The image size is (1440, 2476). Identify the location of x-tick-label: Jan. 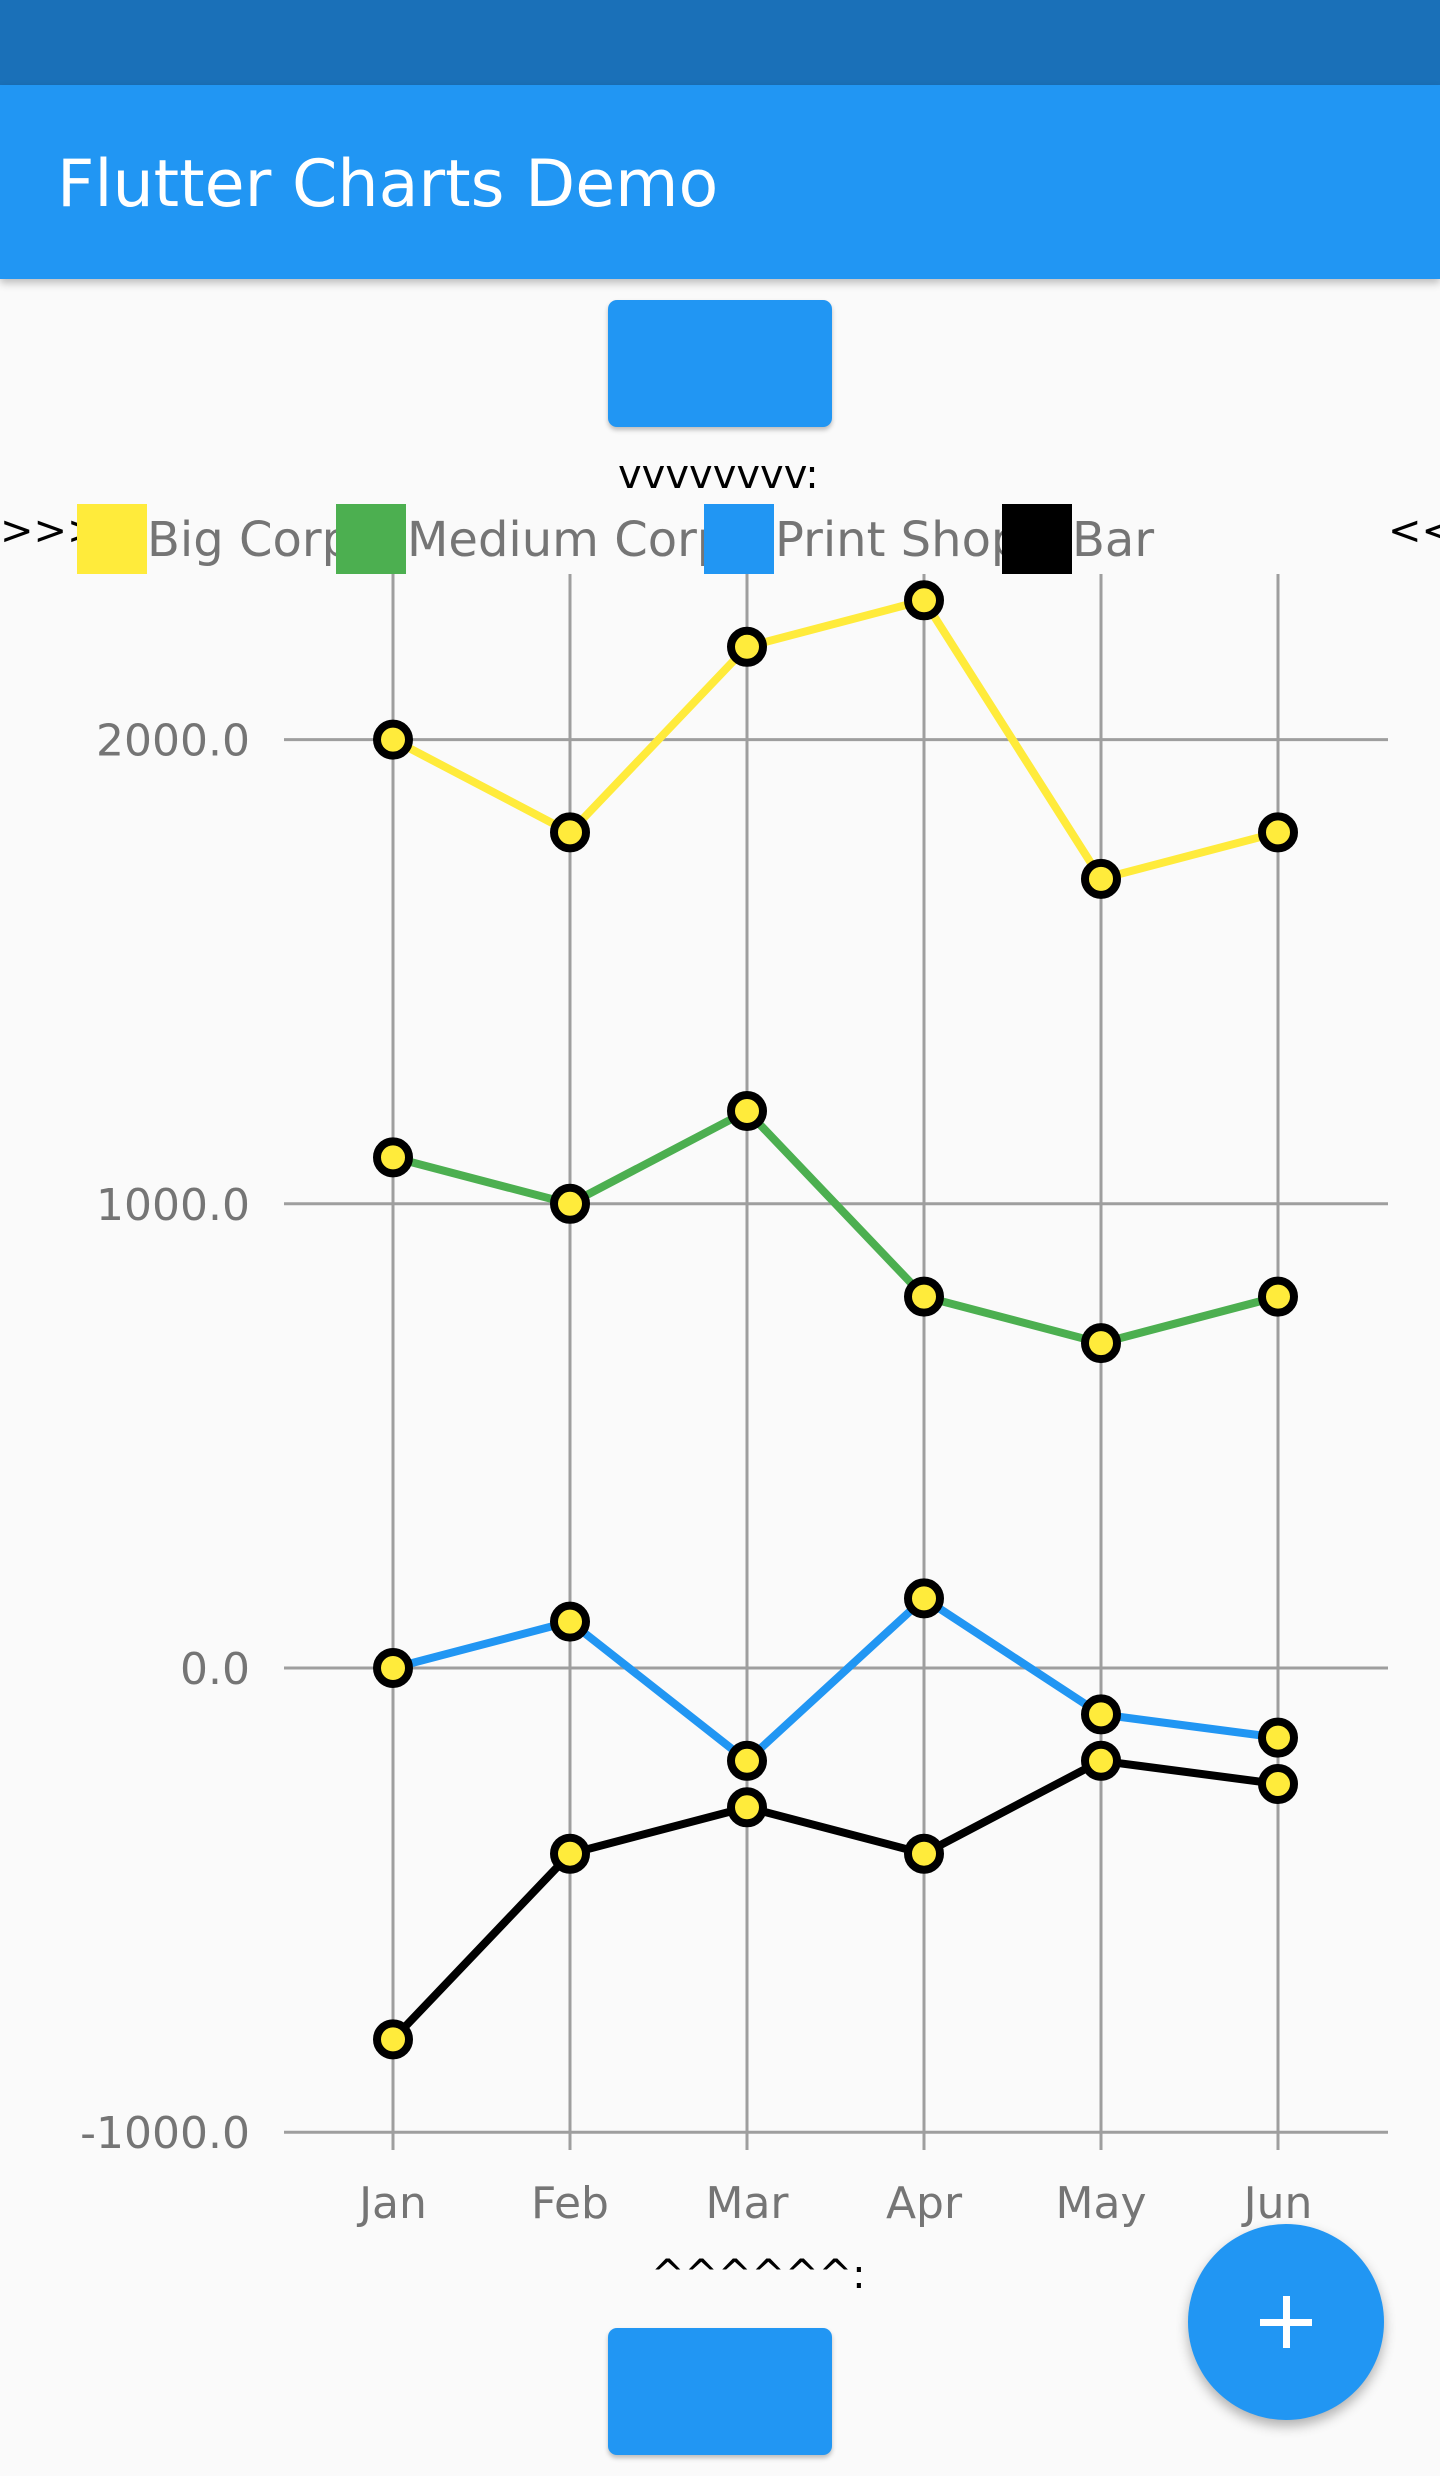
(391, 2203).